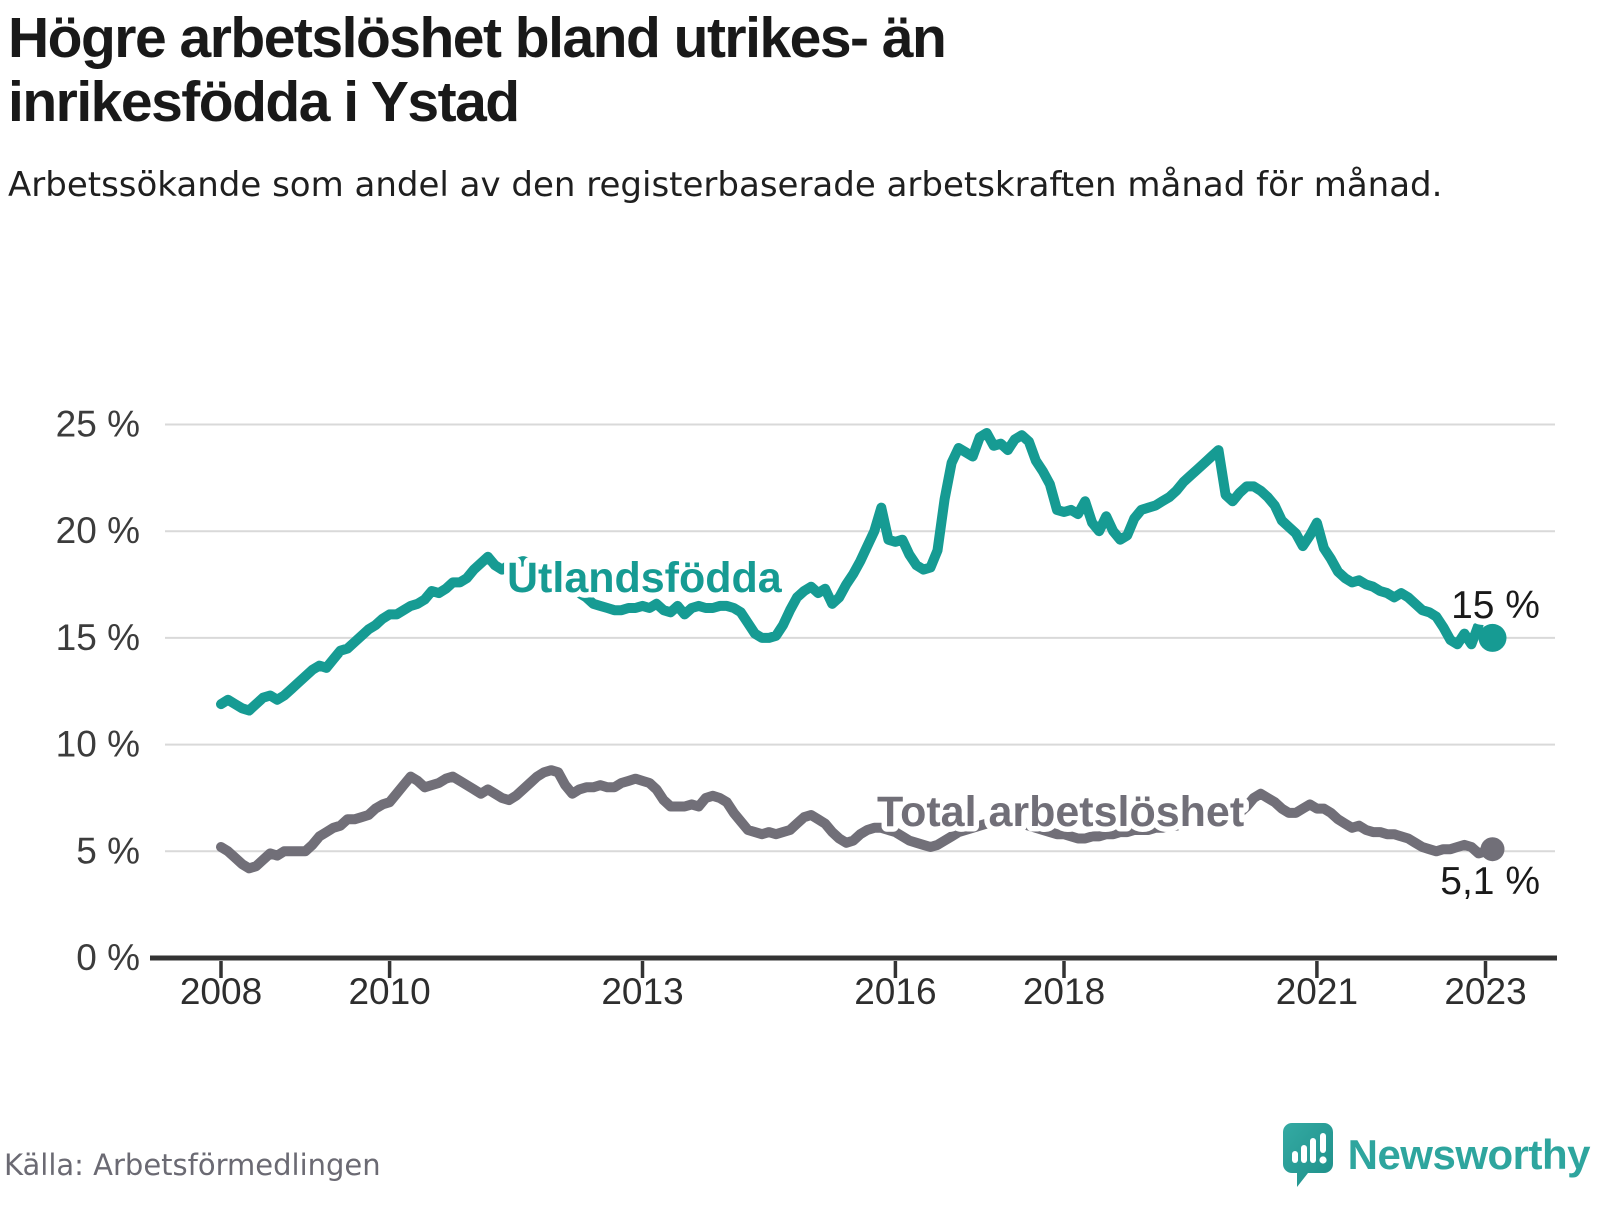 This screenshot has width=1600, height=1205. I want to click on chart-footer: Källa: Arbetsförmedlingen Newsworthy, so click(800, 1155).